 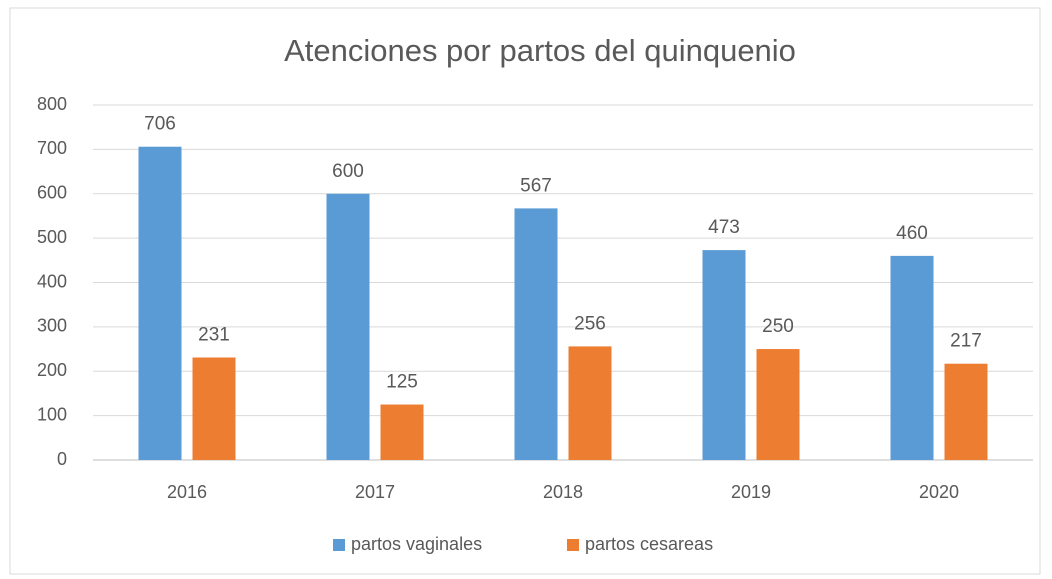 I want to click on y-tick-label: 400, so click(x=52, y=281).